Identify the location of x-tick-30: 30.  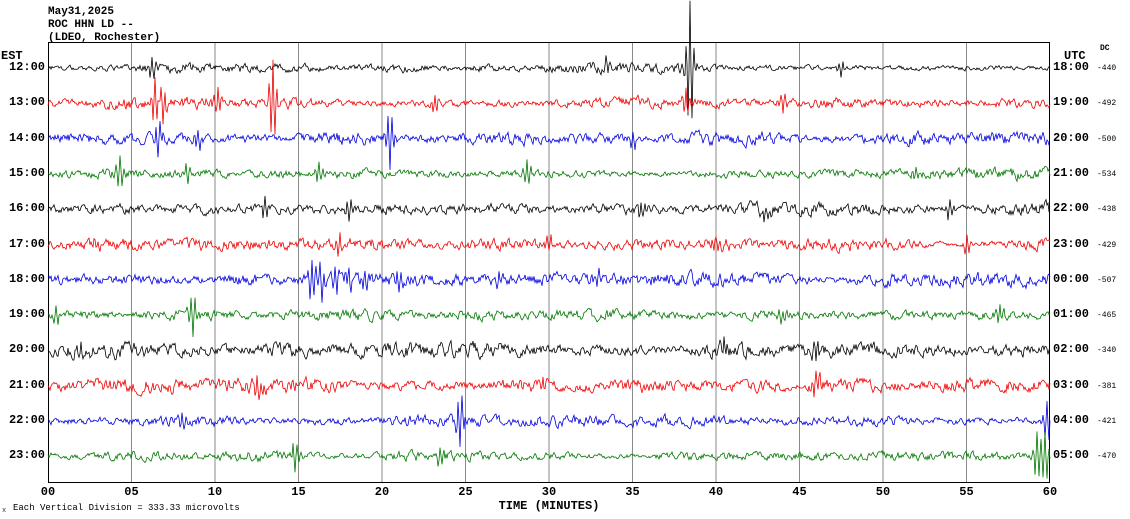
(549, 492).